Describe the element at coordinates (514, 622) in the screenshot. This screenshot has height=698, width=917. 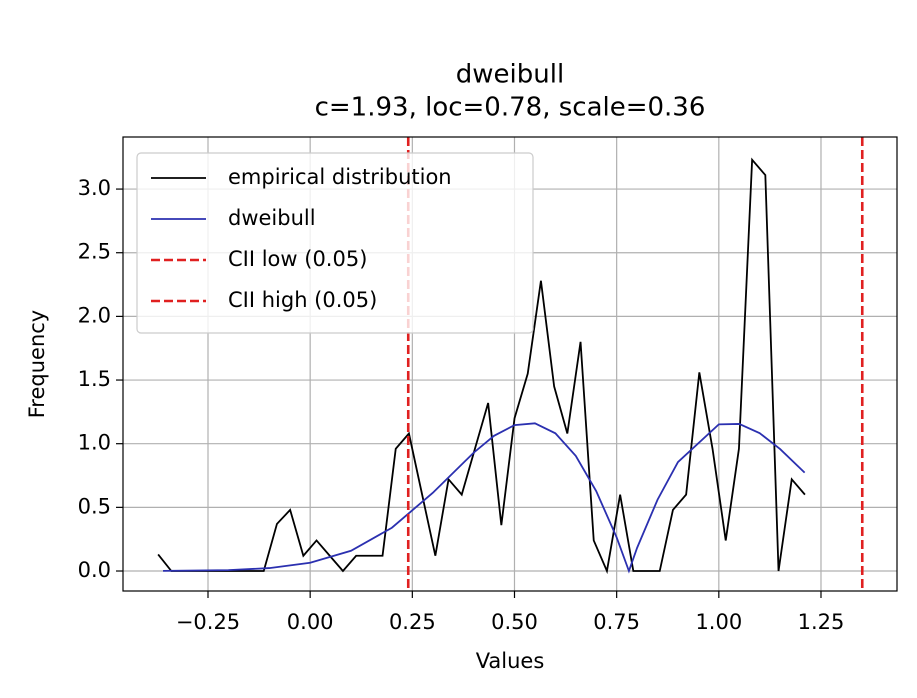
I see `x-tick-label: 0.50` at that location.